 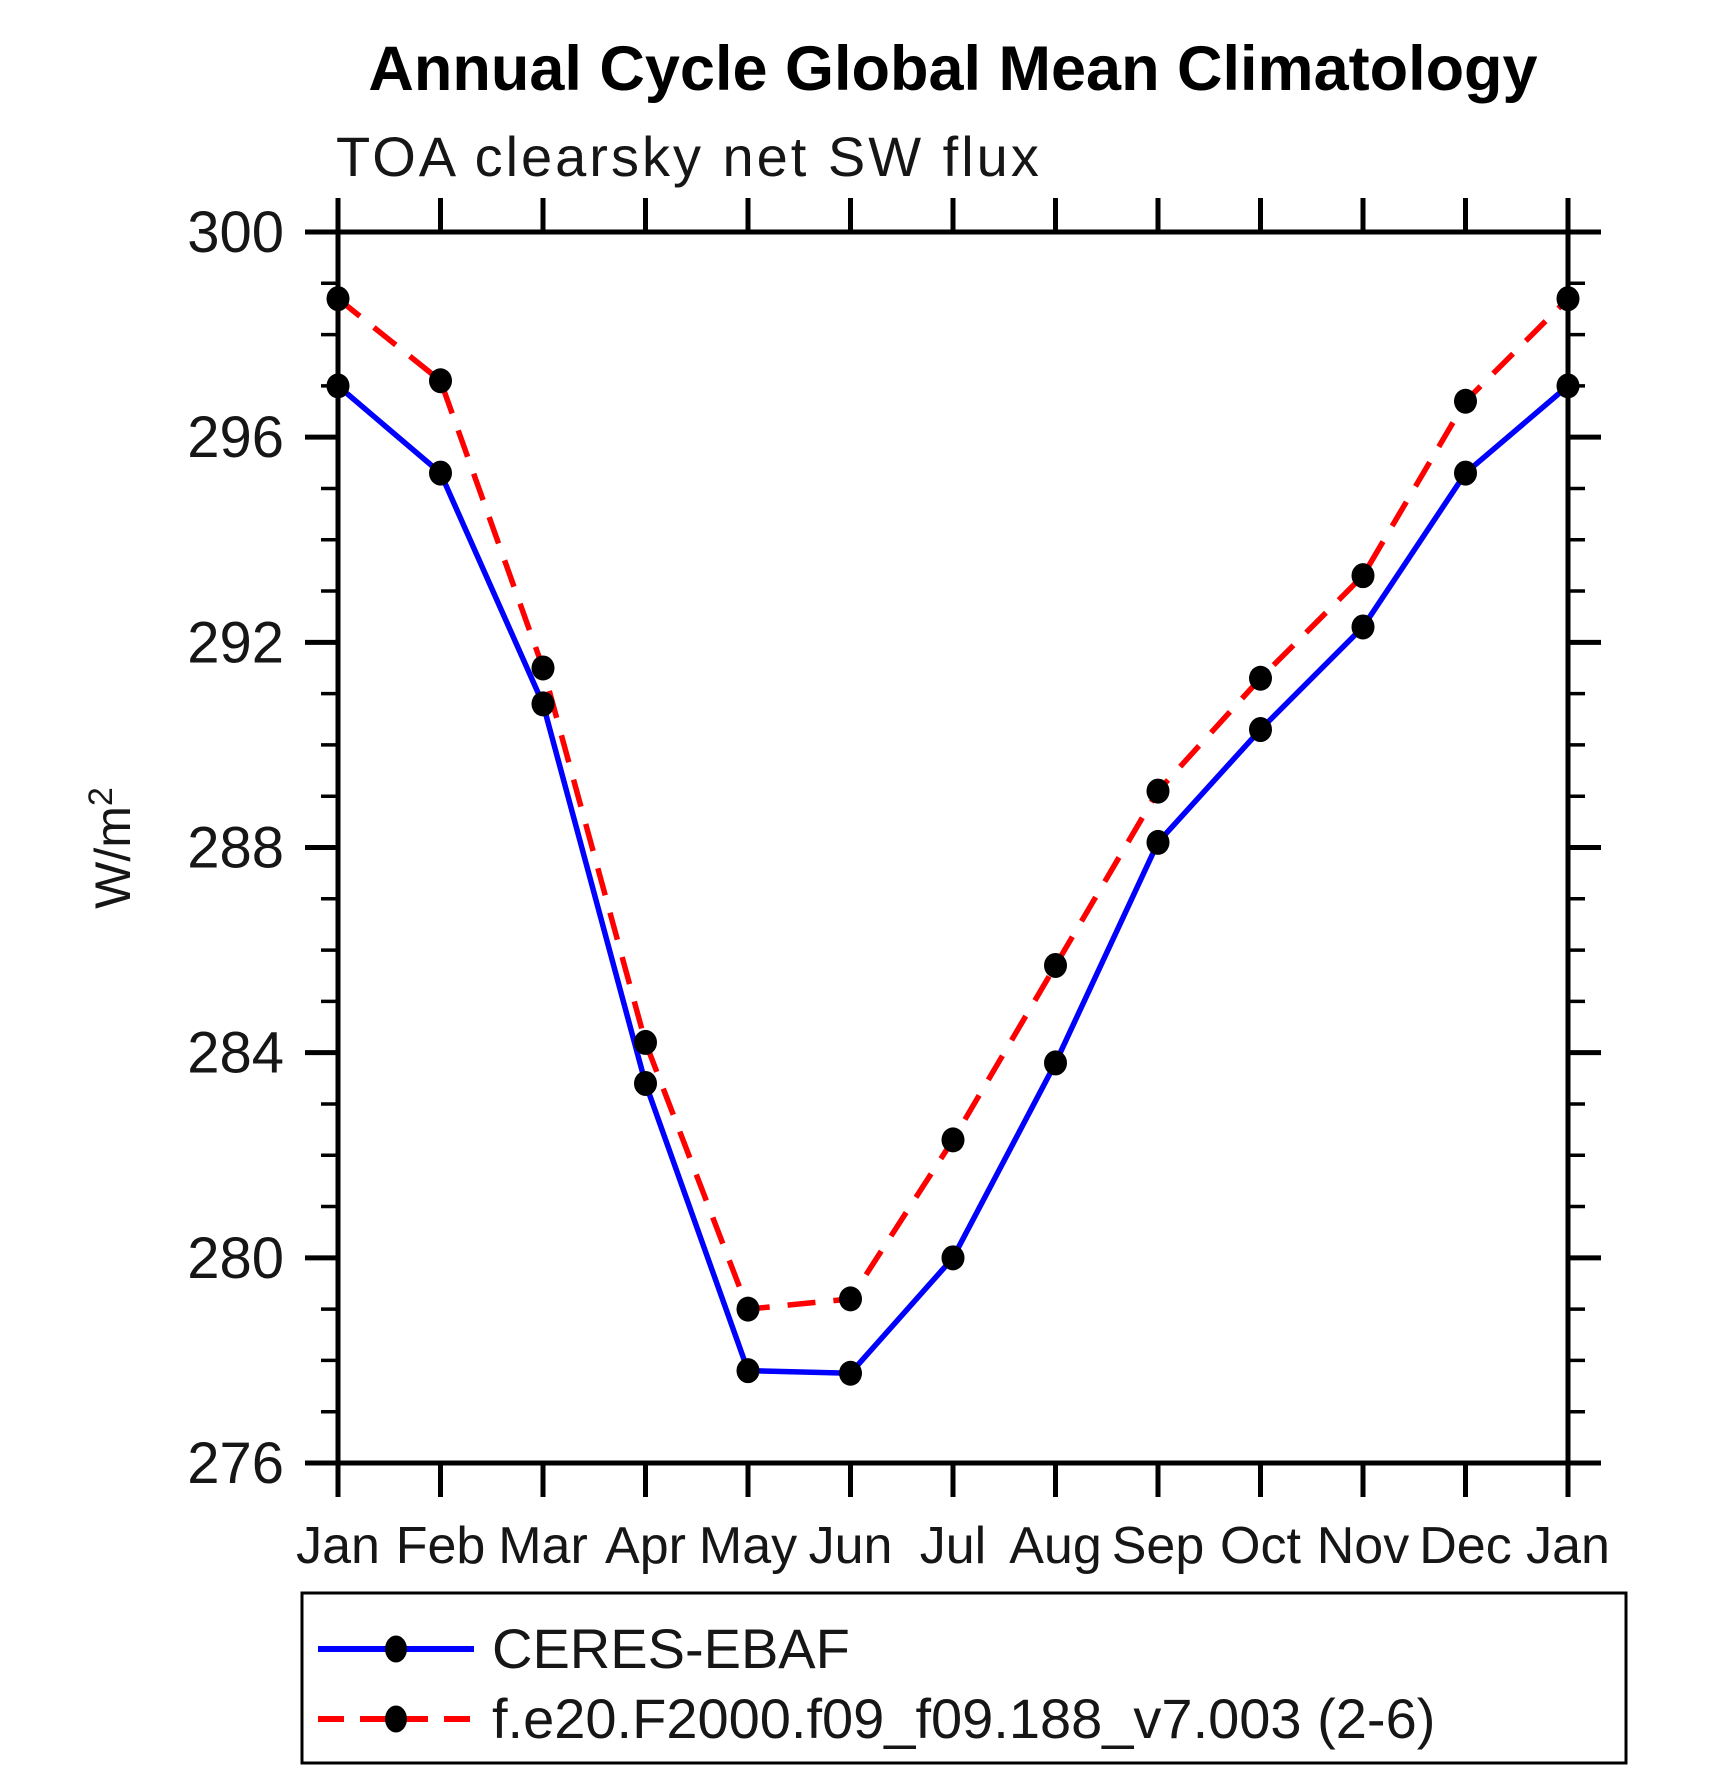 What do you see at coordinates (441, 1546) in the screenshot?
I see `x-tick-label: Feb` at bounding box center [441, 1546].